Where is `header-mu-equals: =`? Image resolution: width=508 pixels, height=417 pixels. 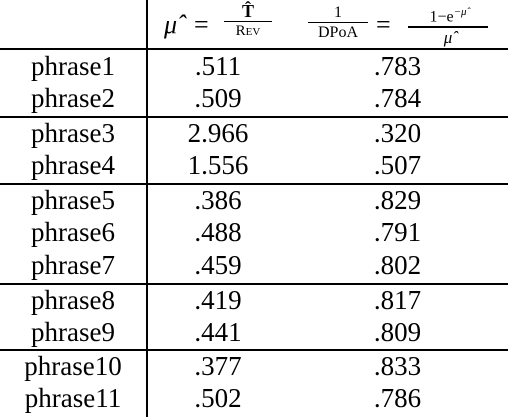 header-mu-equals: = is located at coordinates (201, 24).